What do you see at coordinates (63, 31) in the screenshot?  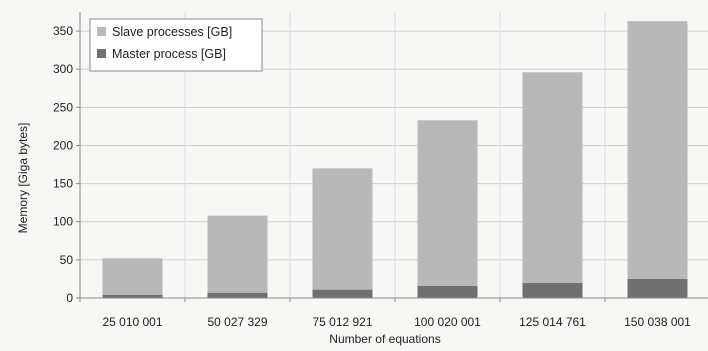 I see `y-tick-label: 350` at bounding box center [63, 31].